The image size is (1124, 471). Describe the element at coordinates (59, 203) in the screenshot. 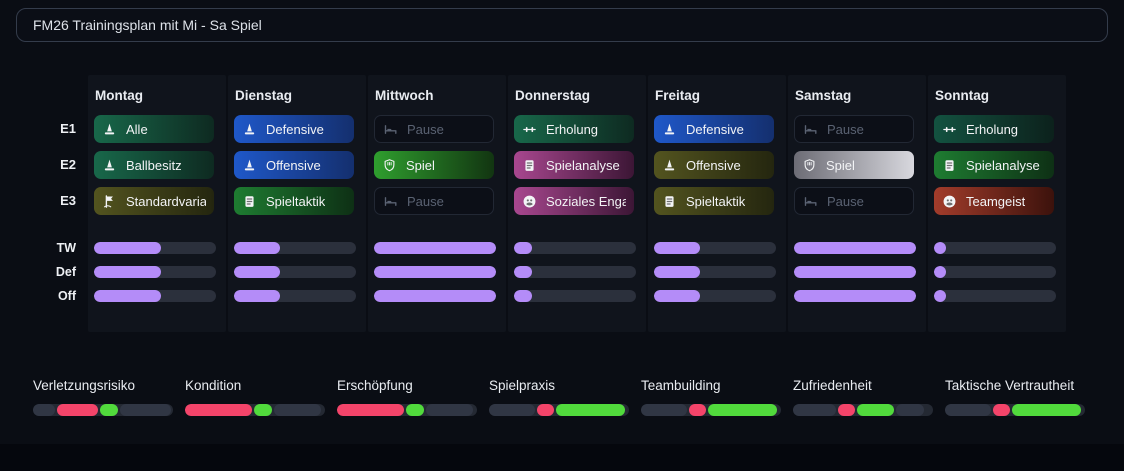

I see `row-labels-column: E1 E2 E3 TW Def Off` at that location.